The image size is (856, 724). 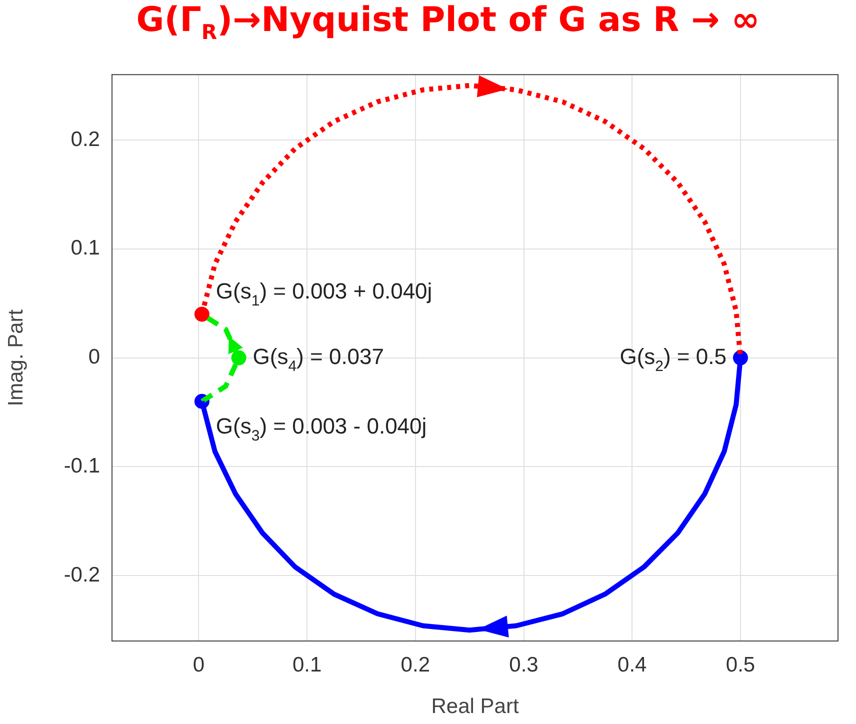 I want to click on x-axis-title: Real Part, so click(x=475, y=706).